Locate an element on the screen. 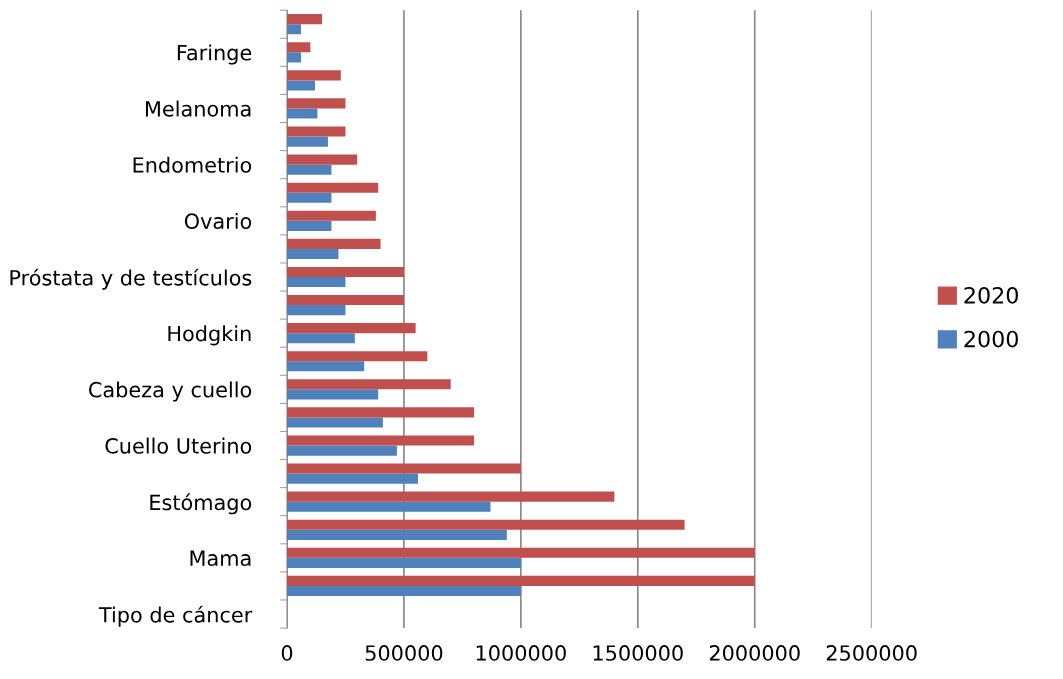  y-tick-label: Cuello Uterino is located at coordinates (178, 445).